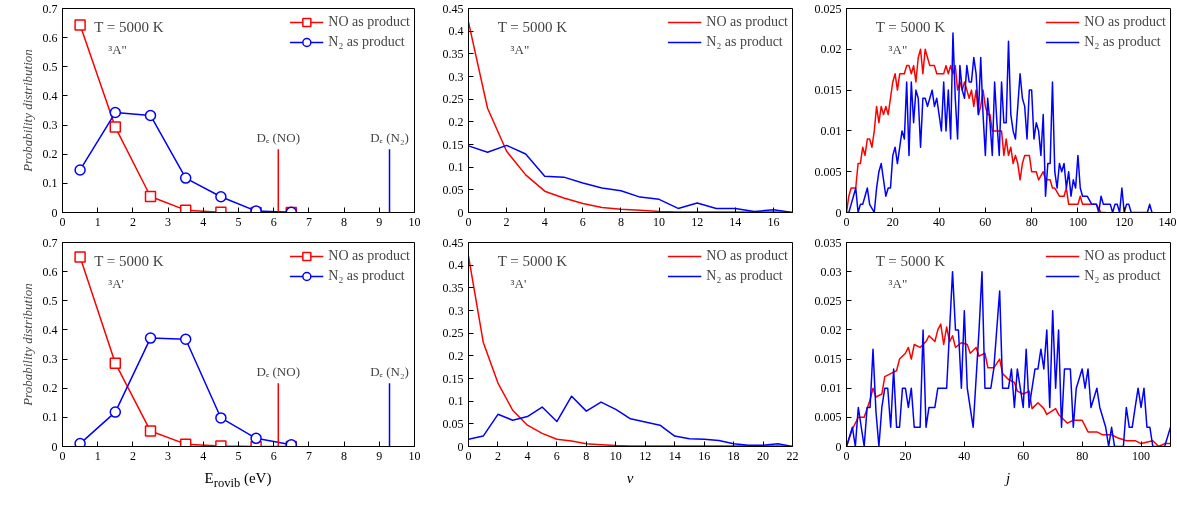 The height and width of the screenshot is (531, 1177). Describe the element at coordinates (1167, 221) in the screenshot. I see `x-tick-label: 140` at that location.